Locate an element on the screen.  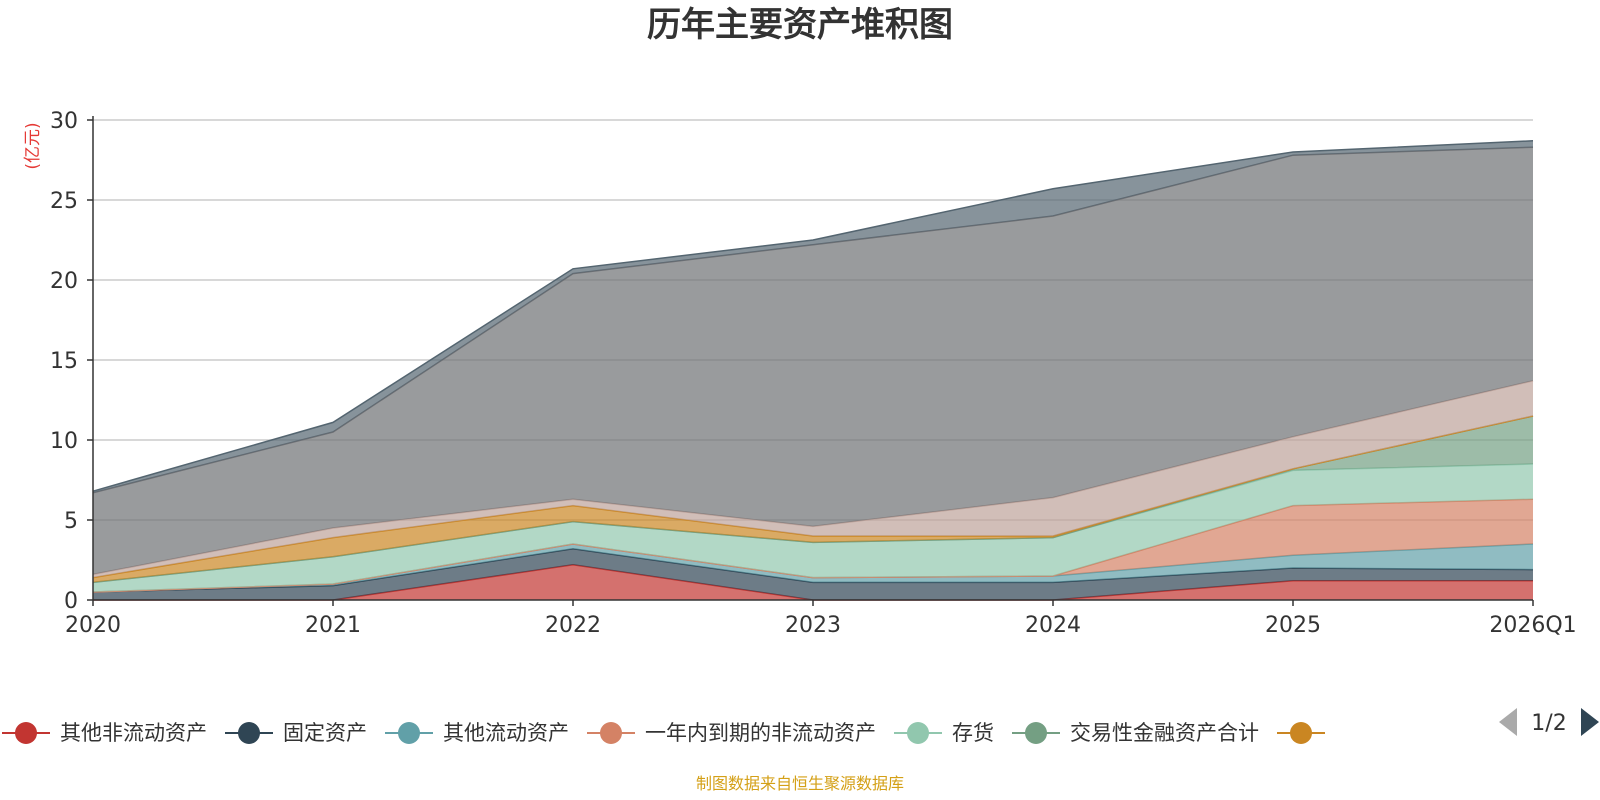
legend-item: 一年内到期的非流动资产 is located at coordinates (731, 733).